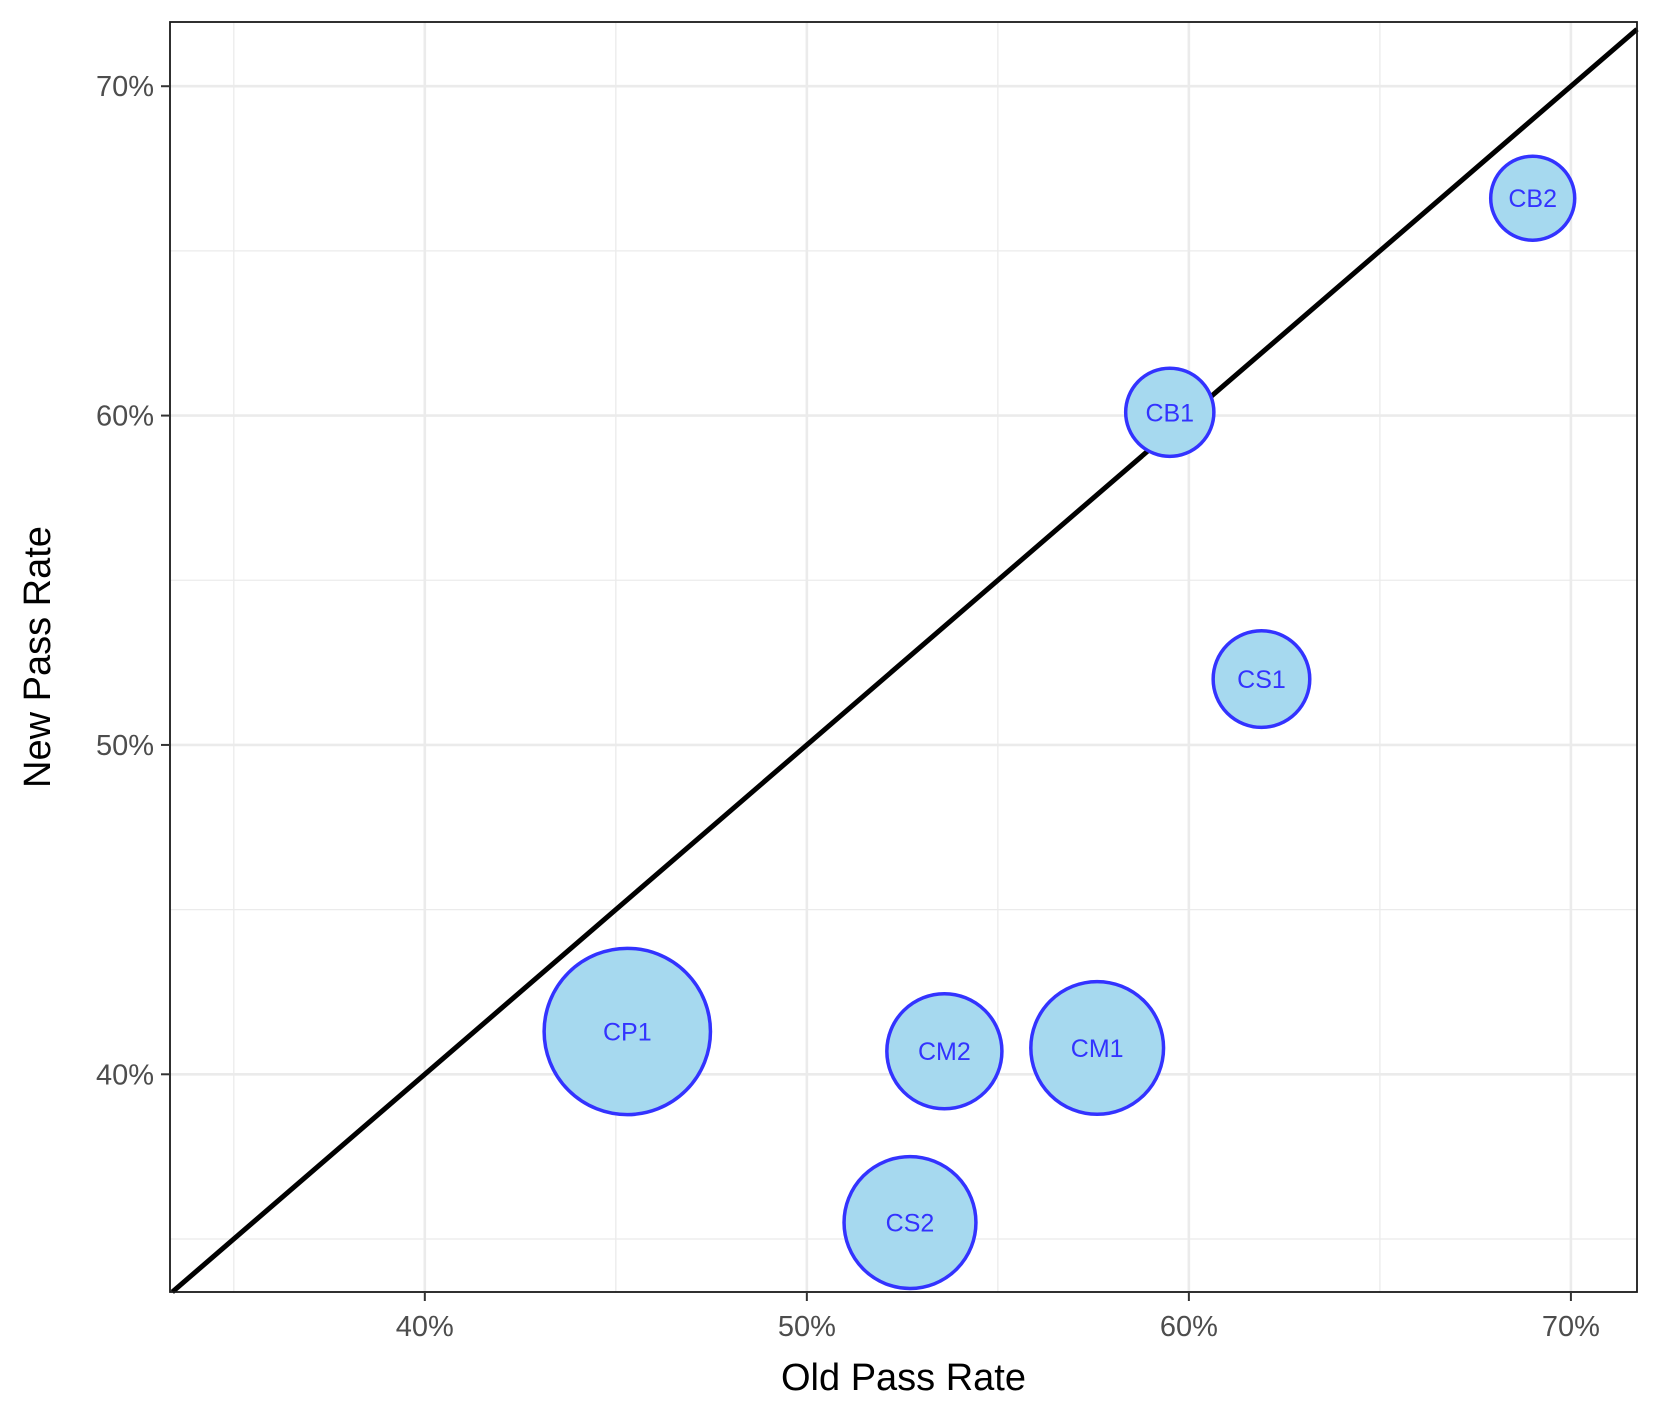  I want to click on y-tick-label: 70%, so click(125, 87).